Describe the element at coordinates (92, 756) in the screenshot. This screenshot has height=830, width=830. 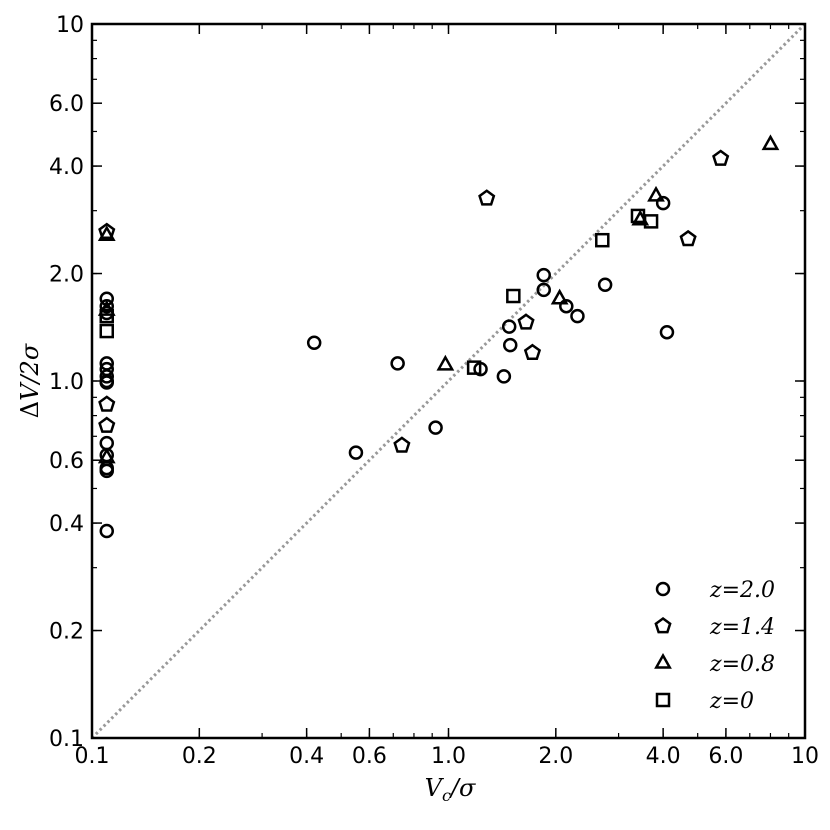
I see `x-tick-label: 0.1` at that location.